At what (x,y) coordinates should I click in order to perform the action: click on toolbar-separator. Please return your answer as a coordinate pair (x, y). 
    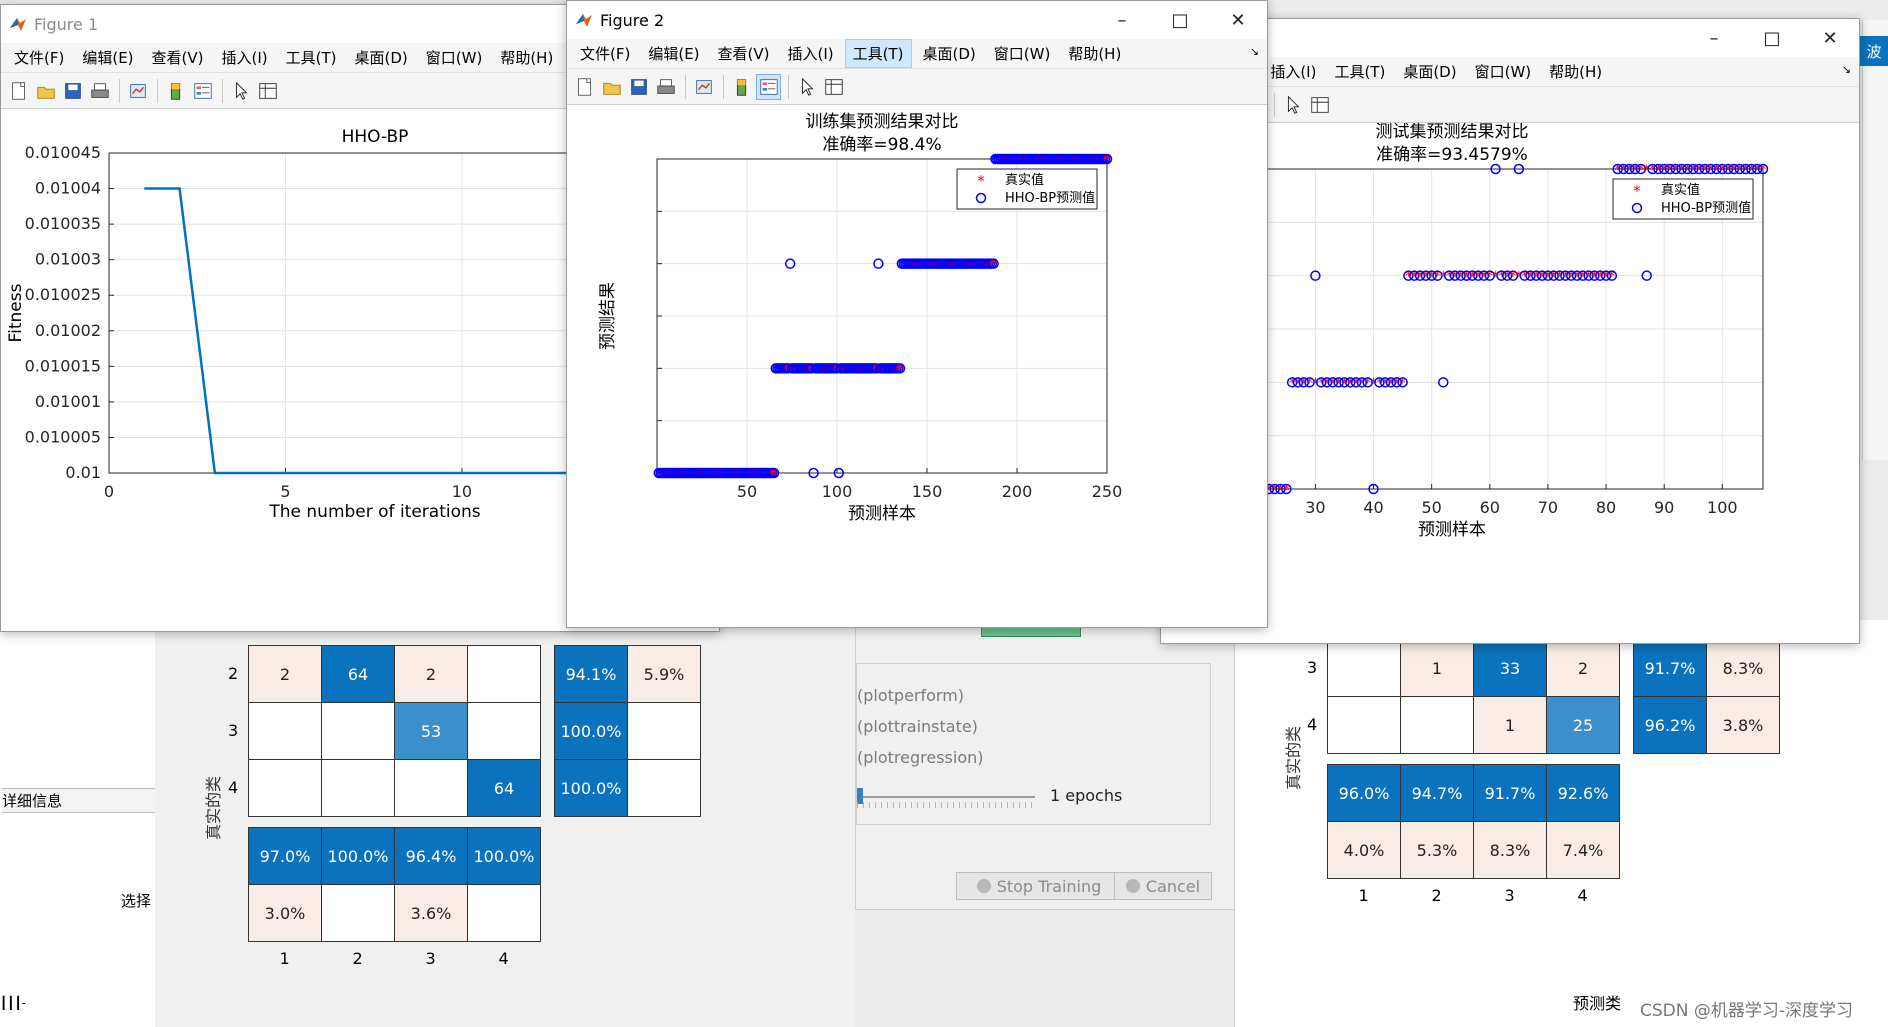
    Looking at the image, I should click on (119, 90).